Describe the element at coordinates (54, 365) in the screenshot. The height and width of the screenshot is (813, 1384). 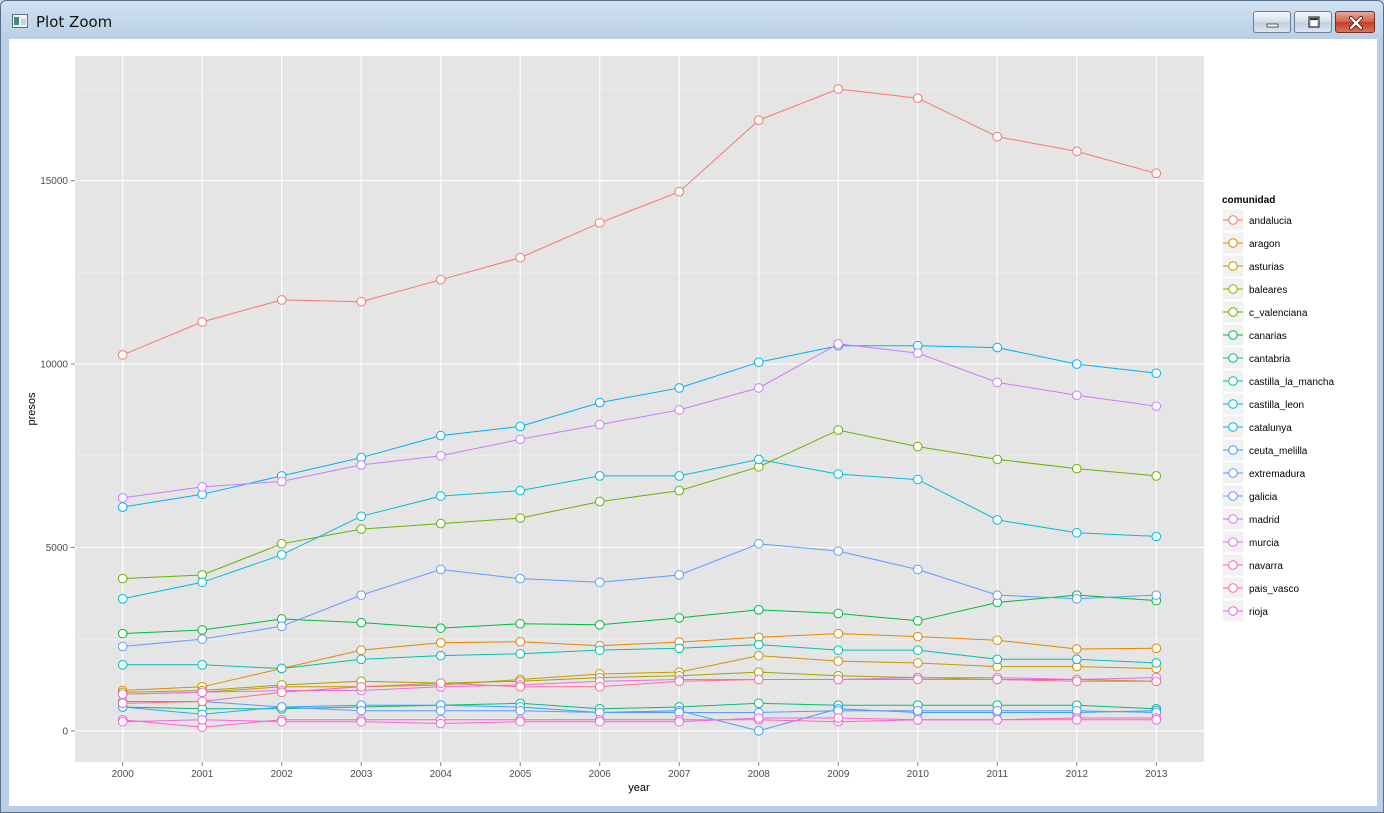
I see `y-tick-label: 10000` at that location.